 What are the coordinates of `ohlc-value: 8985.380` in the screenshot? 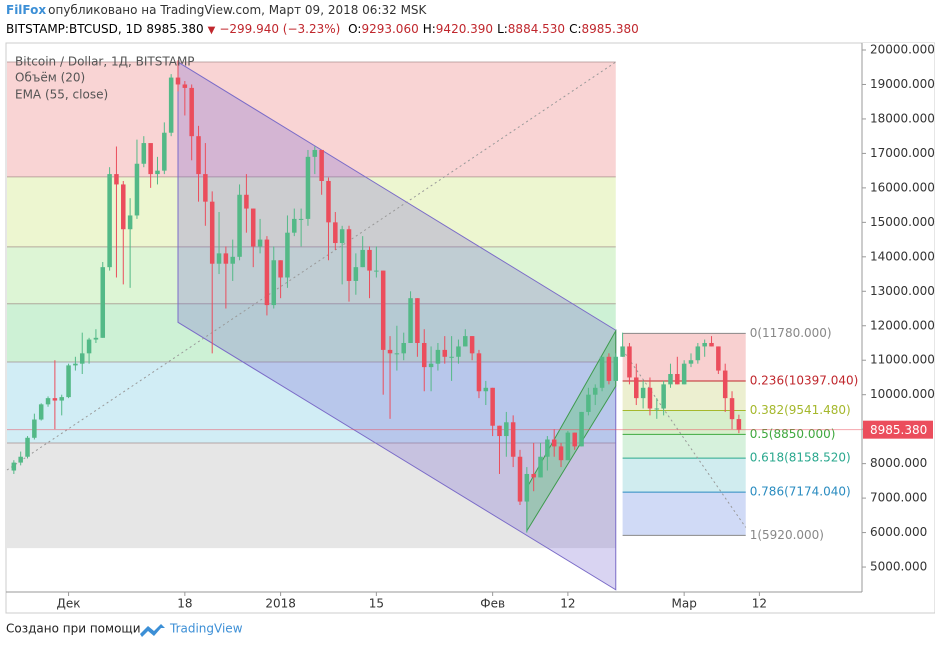 It's located at (610, 29).